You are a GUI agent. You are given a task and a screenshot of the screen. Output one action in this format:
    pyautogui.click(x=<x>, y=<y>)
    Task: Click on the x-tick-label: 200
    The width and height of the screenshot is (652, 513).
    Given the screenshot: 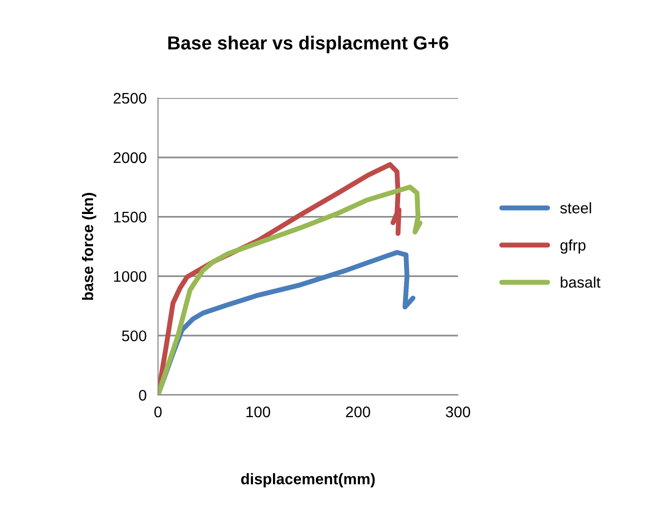 What is the action you would take?
    pyautogui.click(x=358, y=412)
    